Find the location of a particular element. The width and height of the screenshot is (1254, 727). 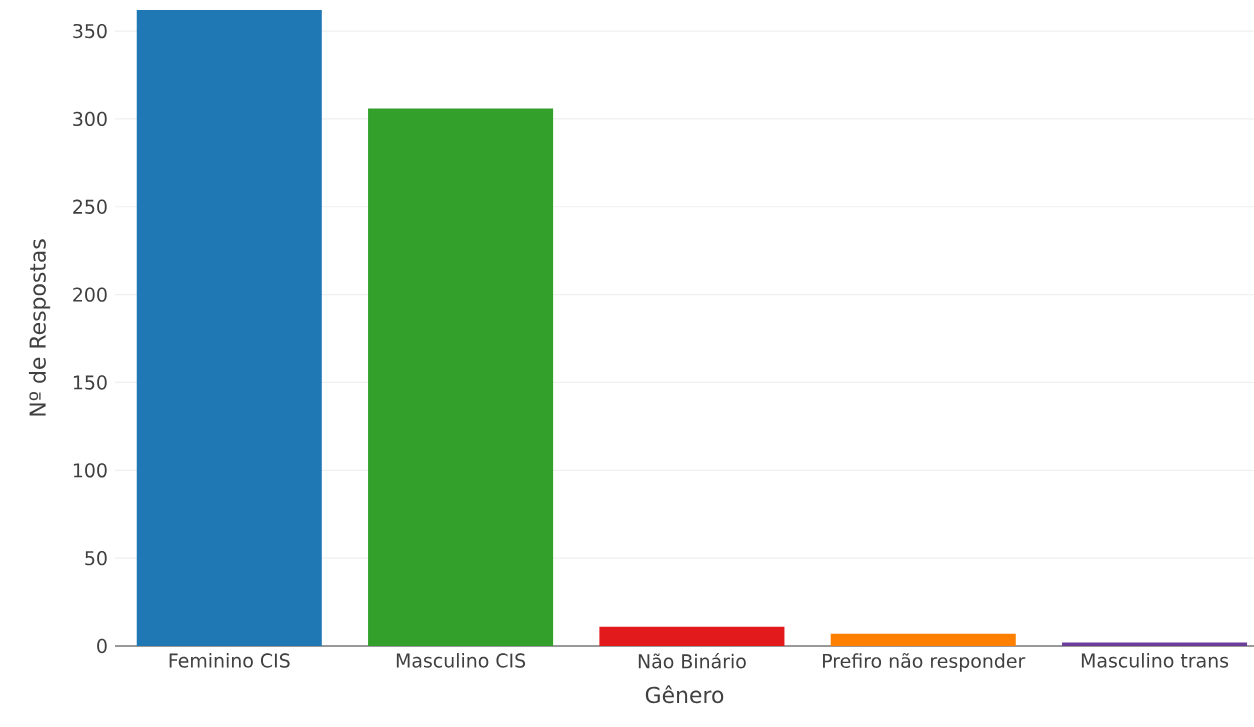

y-tick-label: 250 is located at coordinates (90, 206).